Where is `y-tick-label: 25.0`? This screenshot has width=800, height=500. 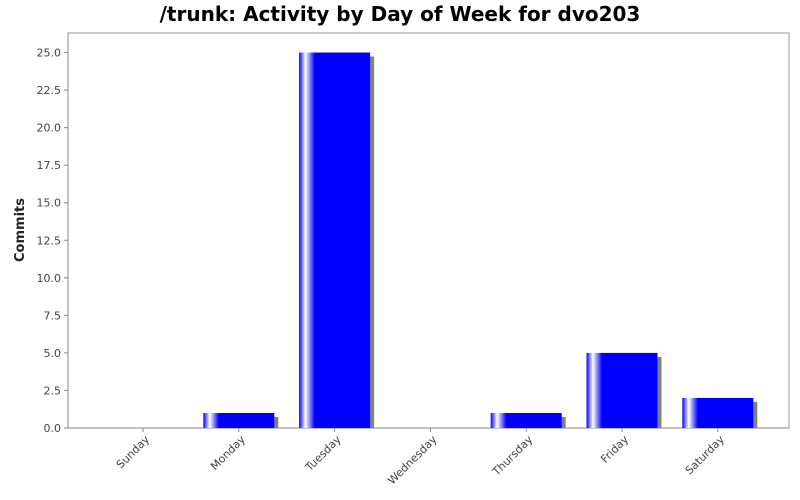
y-tick-label: 25.0 is located at coordinates (49, 53).